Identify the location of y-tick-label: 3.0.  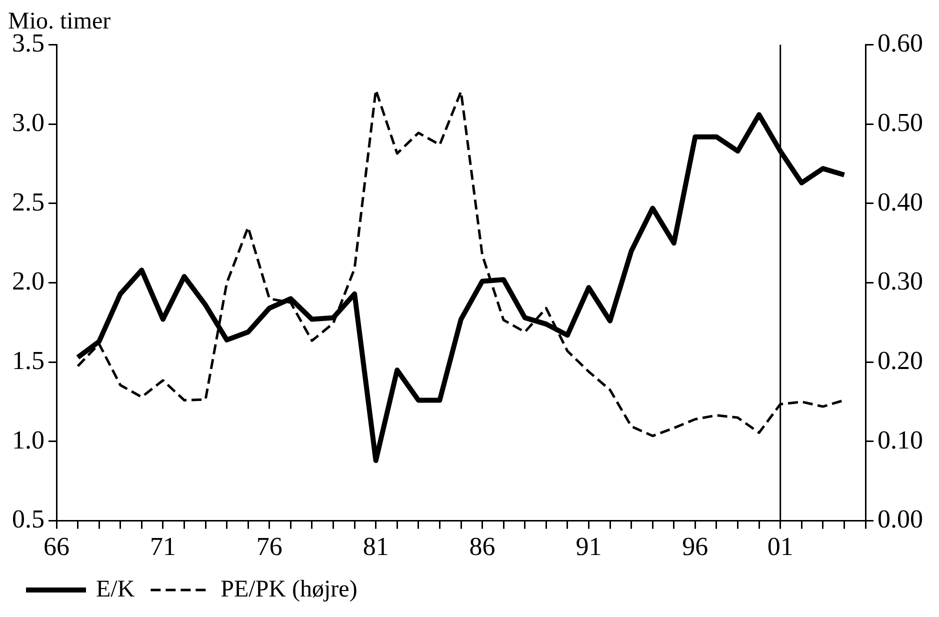
(28, 122).